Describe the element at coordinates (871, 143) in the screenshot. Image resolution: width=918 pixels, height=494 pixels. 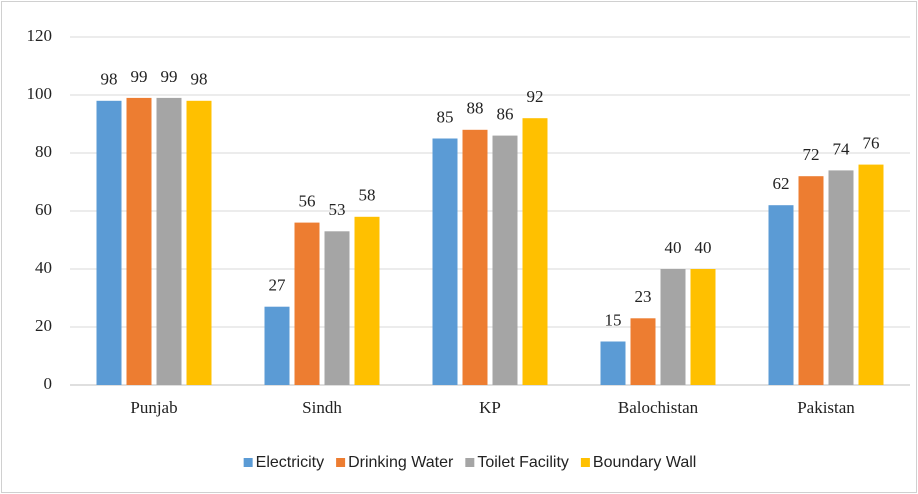
I see `data-label: 76` at that location.